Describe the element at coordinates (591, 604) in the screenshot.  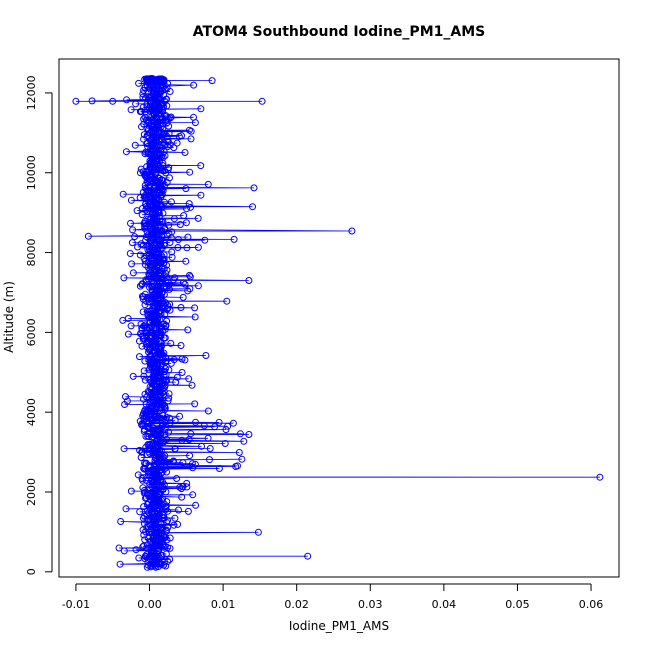
I see `x-tick-label: 0.06` at that location.